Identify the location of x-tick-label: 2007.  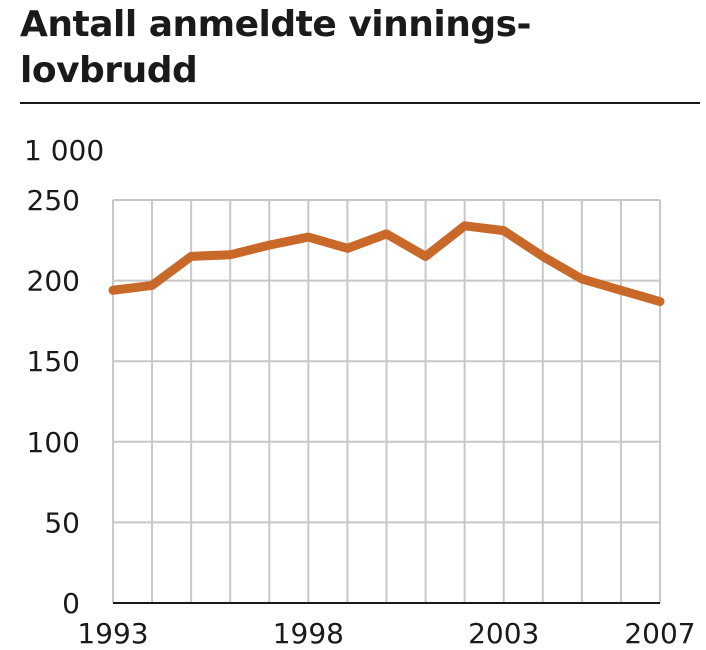
(659, 633).